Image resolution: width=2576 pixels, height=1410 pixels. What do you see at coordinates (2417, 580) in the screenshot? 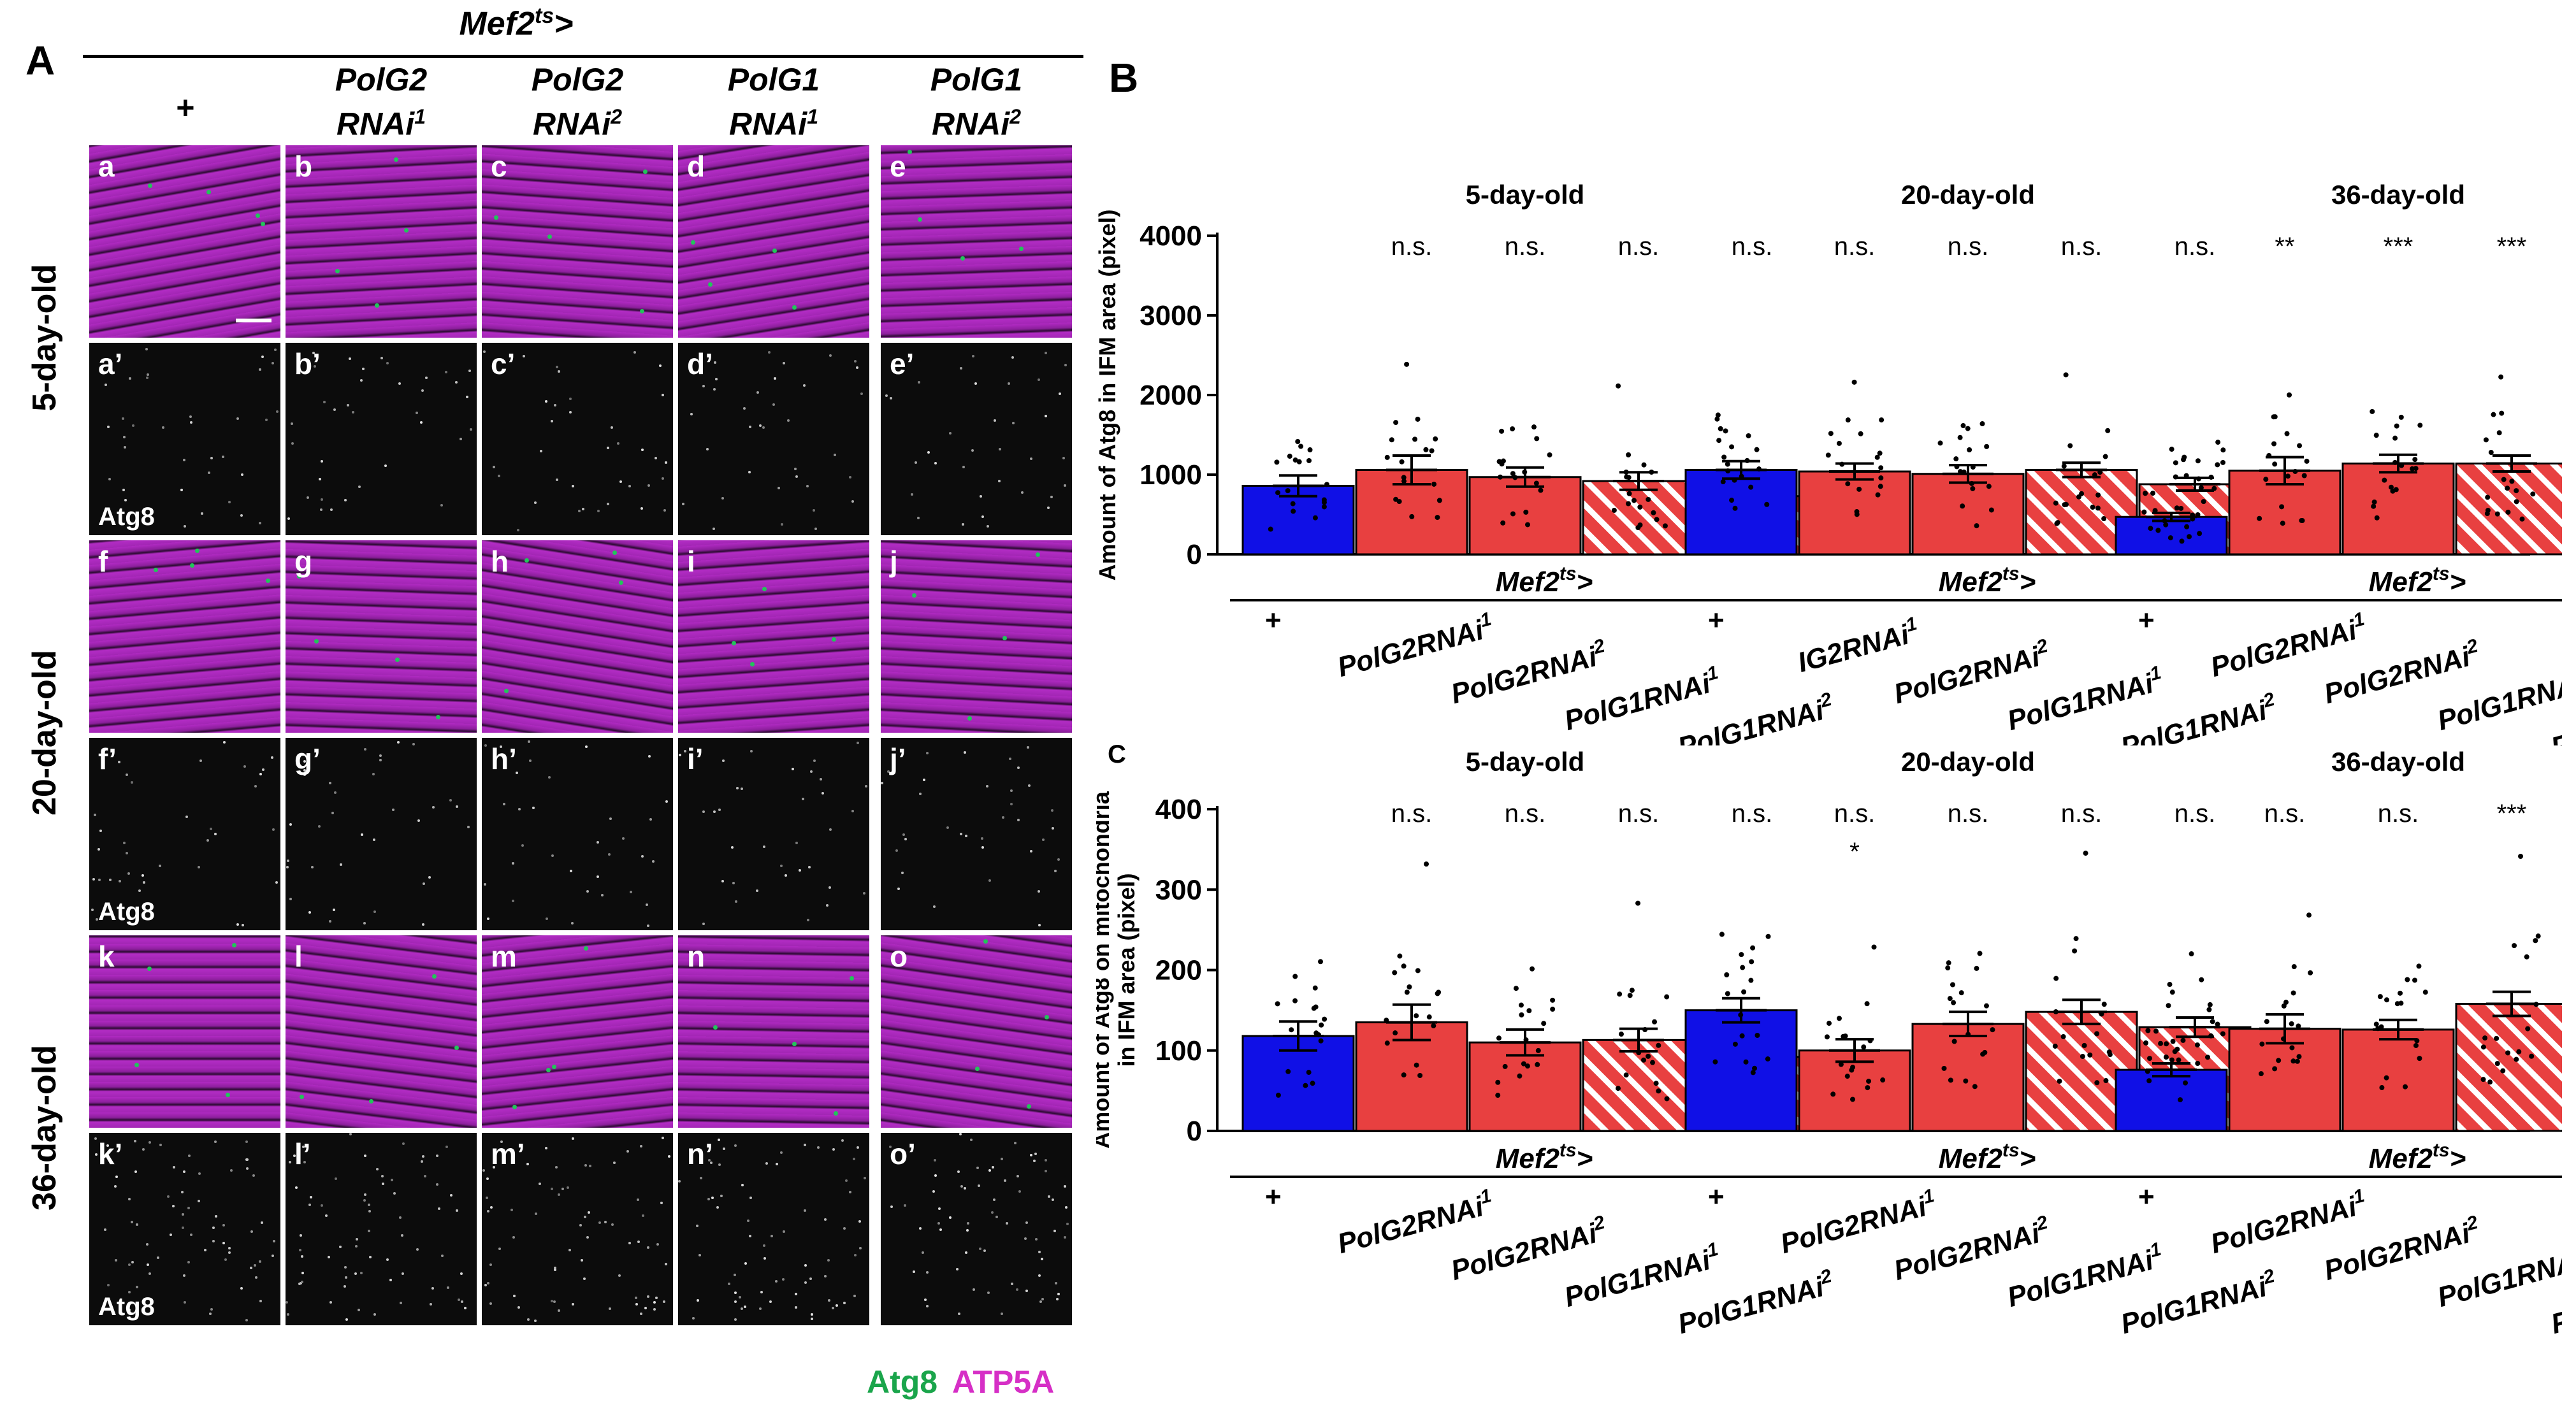
I see `genotype-label: Mef2ts>` at bounding box center [2417, 580].